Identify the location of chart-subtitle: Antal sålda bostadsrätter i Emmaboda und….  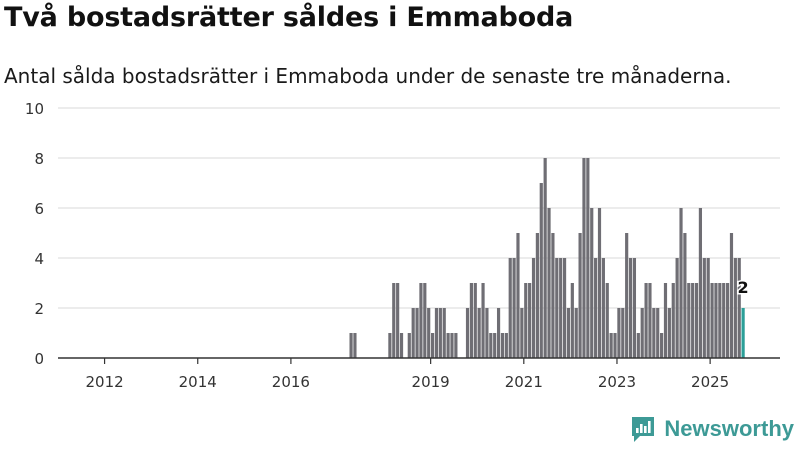
(368, 76).